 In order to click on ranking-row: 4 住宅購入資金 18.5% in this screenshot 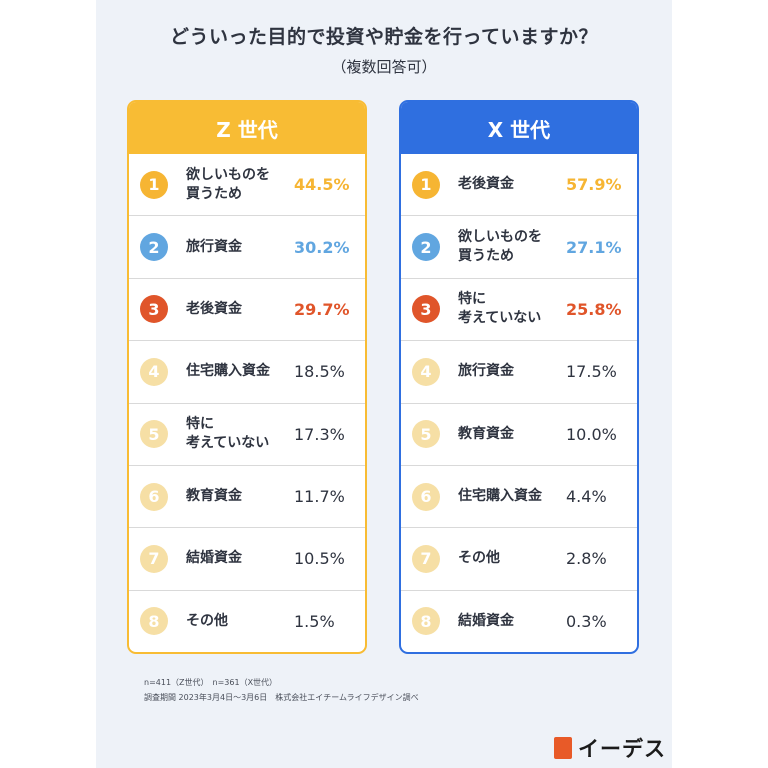, I will do `click(247, 371)`.